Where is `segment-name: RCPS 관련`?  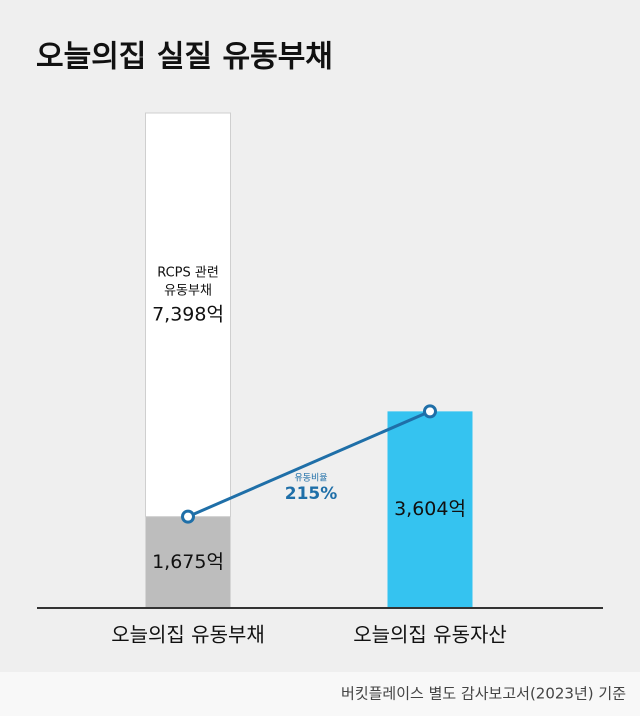
segment-name: RCPS 관련 is located at coordinates (188, 272).